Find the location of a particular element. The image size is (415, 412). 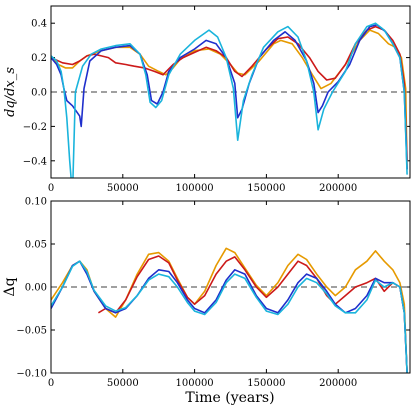

bottom-xlabel: Time (years) is located at coordinates (229, 398).